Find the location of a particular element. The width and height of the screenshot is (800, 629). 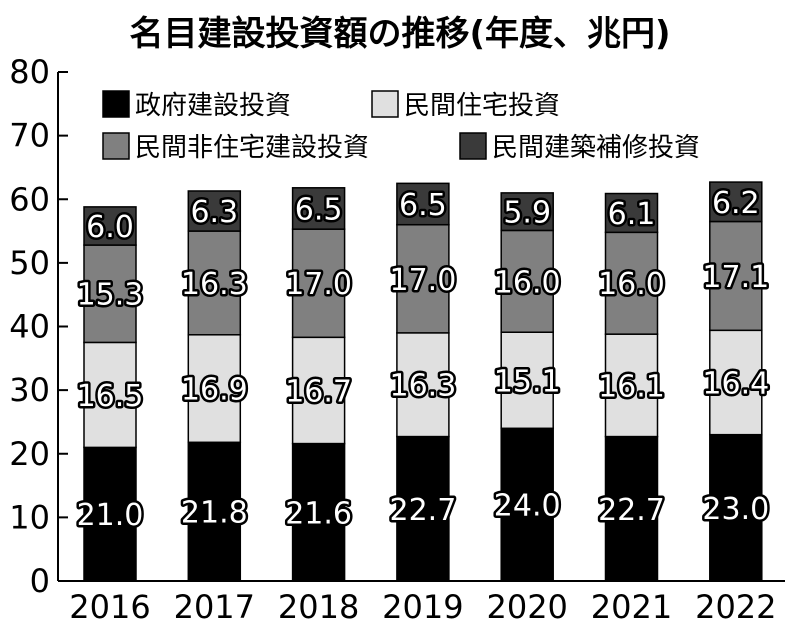

data-label: 16.7 is located at coordinates (318, 391).